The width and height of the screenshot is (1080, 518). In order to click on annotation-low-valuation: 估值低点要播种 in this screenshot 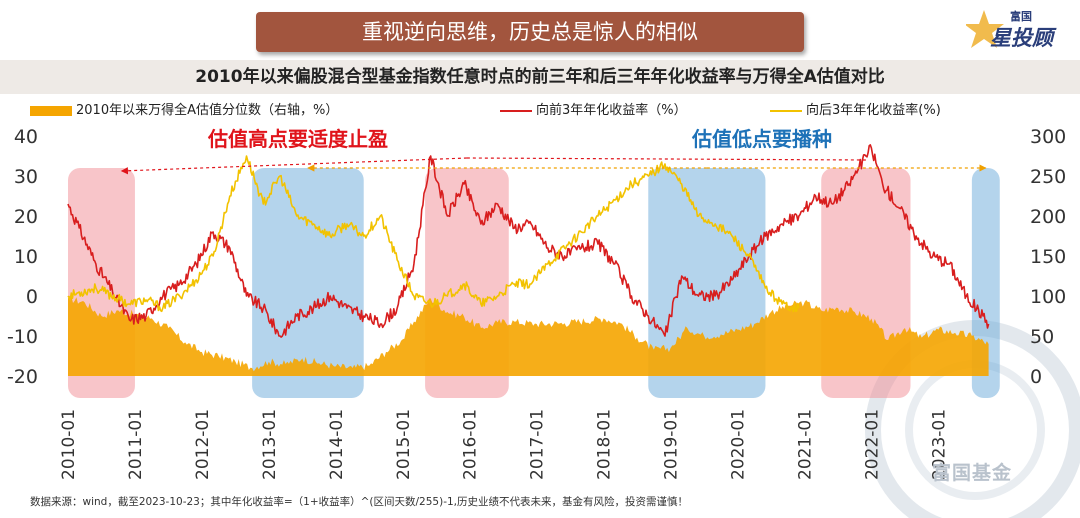, I will do `click(761, 139)`.